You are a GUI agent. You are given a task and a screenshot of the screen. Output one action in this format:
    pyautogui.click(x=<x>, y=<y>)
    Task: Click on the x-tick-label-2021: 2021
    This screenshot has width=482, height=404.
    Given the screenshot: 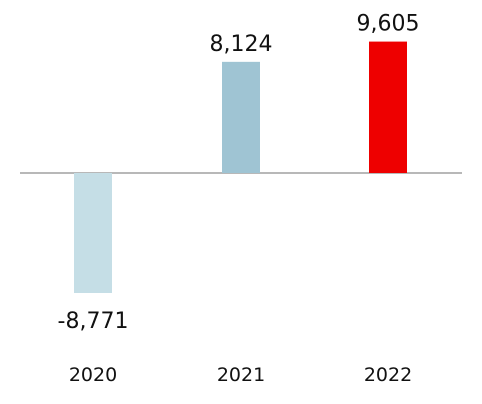 What is the action you would take?
    pyautogui.click(x=241, y=375)
    